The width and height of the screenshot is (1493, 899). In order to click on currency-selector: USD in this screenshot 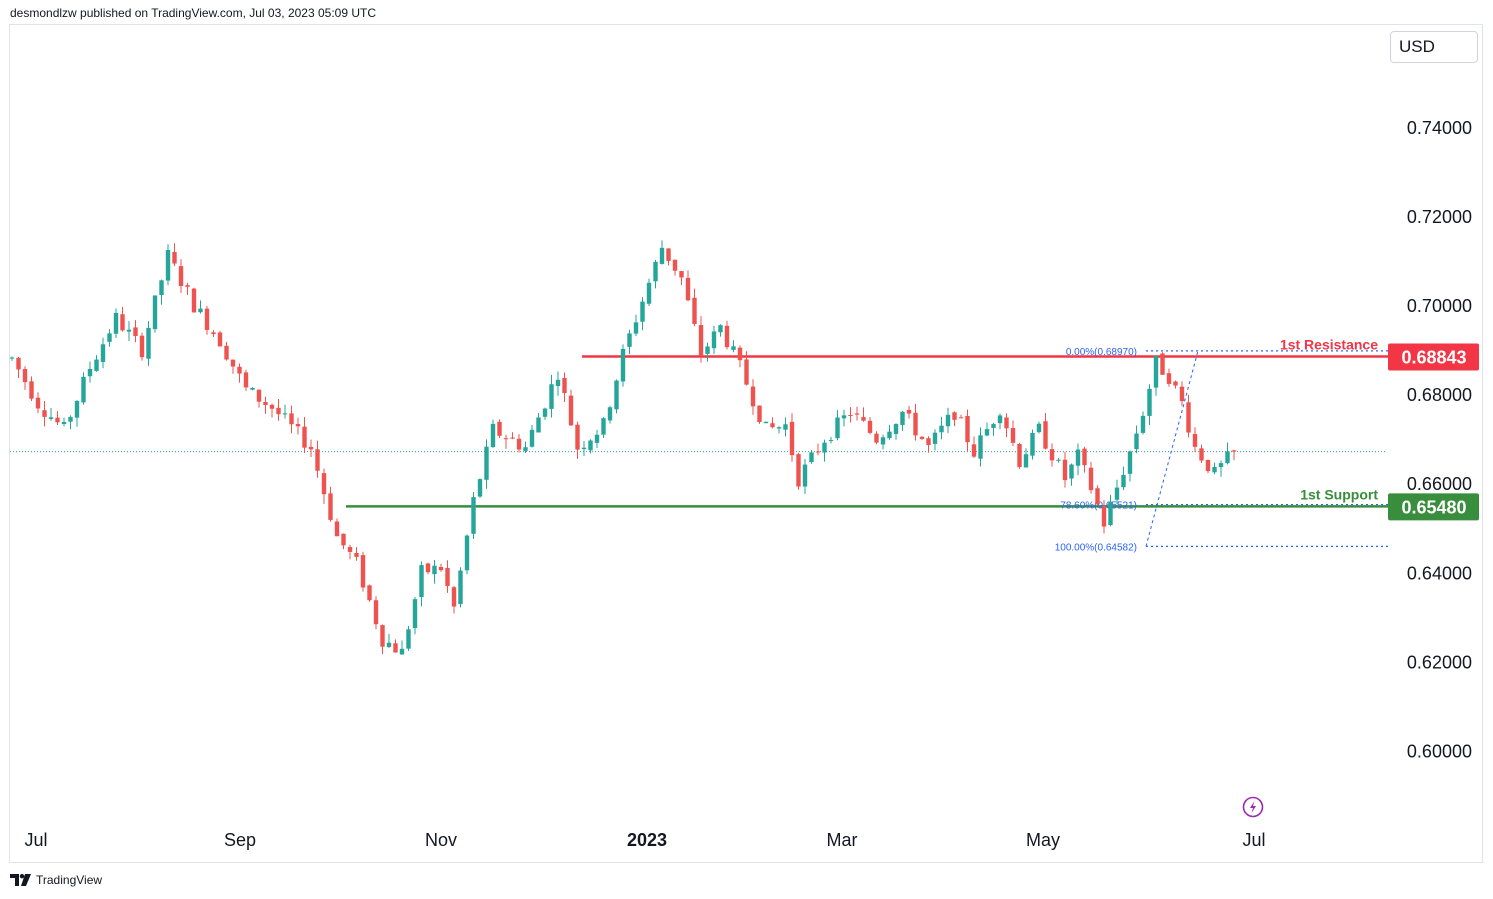, I will do `click(1434, 47)`.